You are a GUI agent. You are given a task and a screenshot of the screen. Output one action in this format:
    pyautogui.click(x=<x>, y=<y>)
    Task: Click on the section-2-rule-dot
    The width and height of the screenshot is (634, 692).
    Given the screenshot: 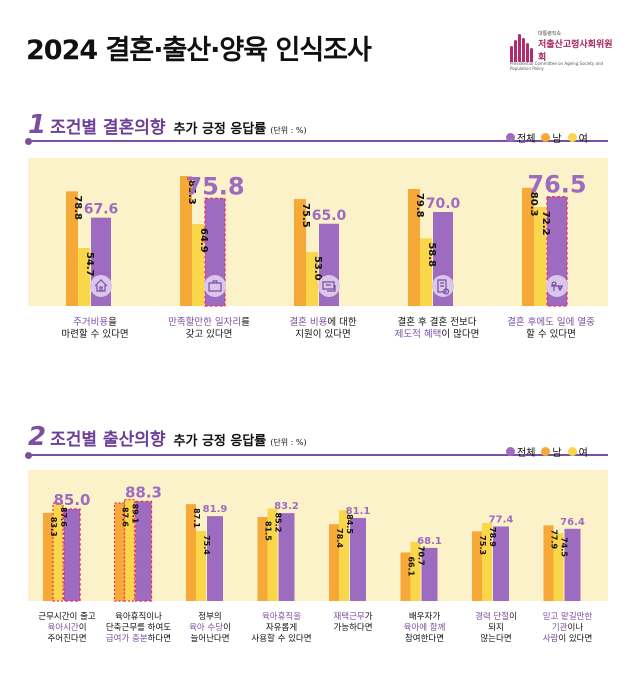 What is the action you would take?
    pyautogui.click(x=28, y=455)
    